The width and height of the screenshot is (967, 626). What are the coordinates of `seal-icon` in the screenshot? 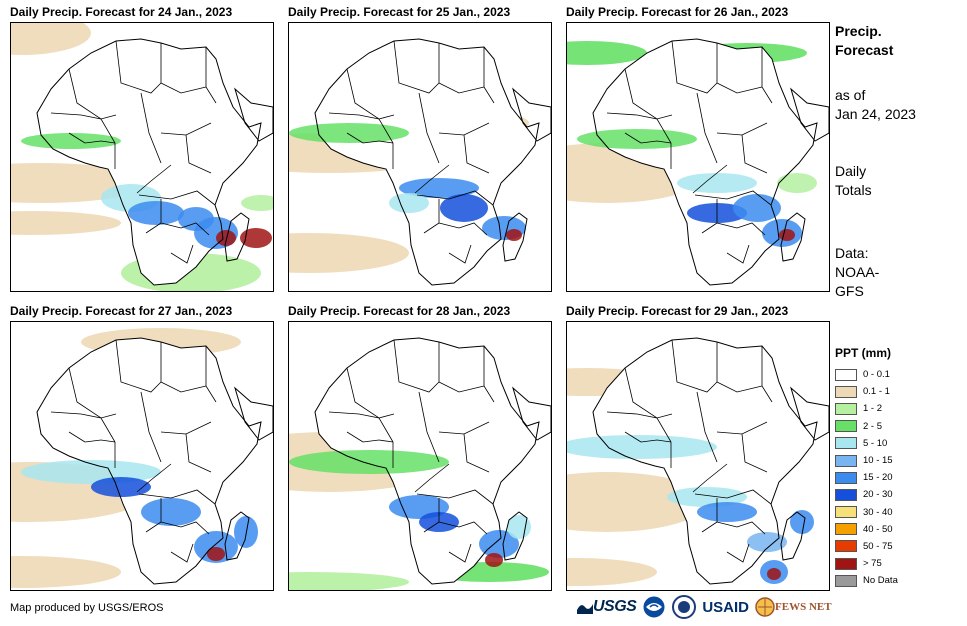 It's located at (684, 607).